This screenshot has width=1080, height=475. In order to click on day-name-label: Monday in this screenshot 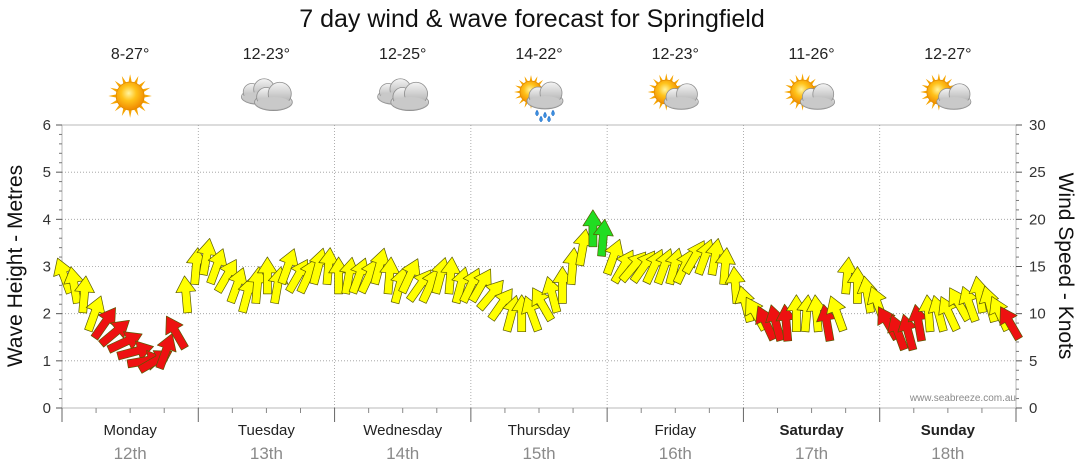, I will do `click(130, 430)`.